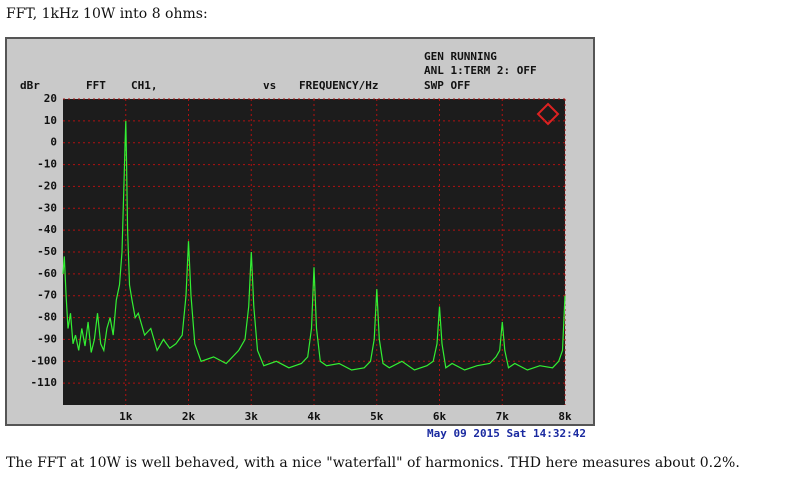 This screenshot has width=800, height=482. I want to click on x-tick-label: 7k, so click(503, 416).